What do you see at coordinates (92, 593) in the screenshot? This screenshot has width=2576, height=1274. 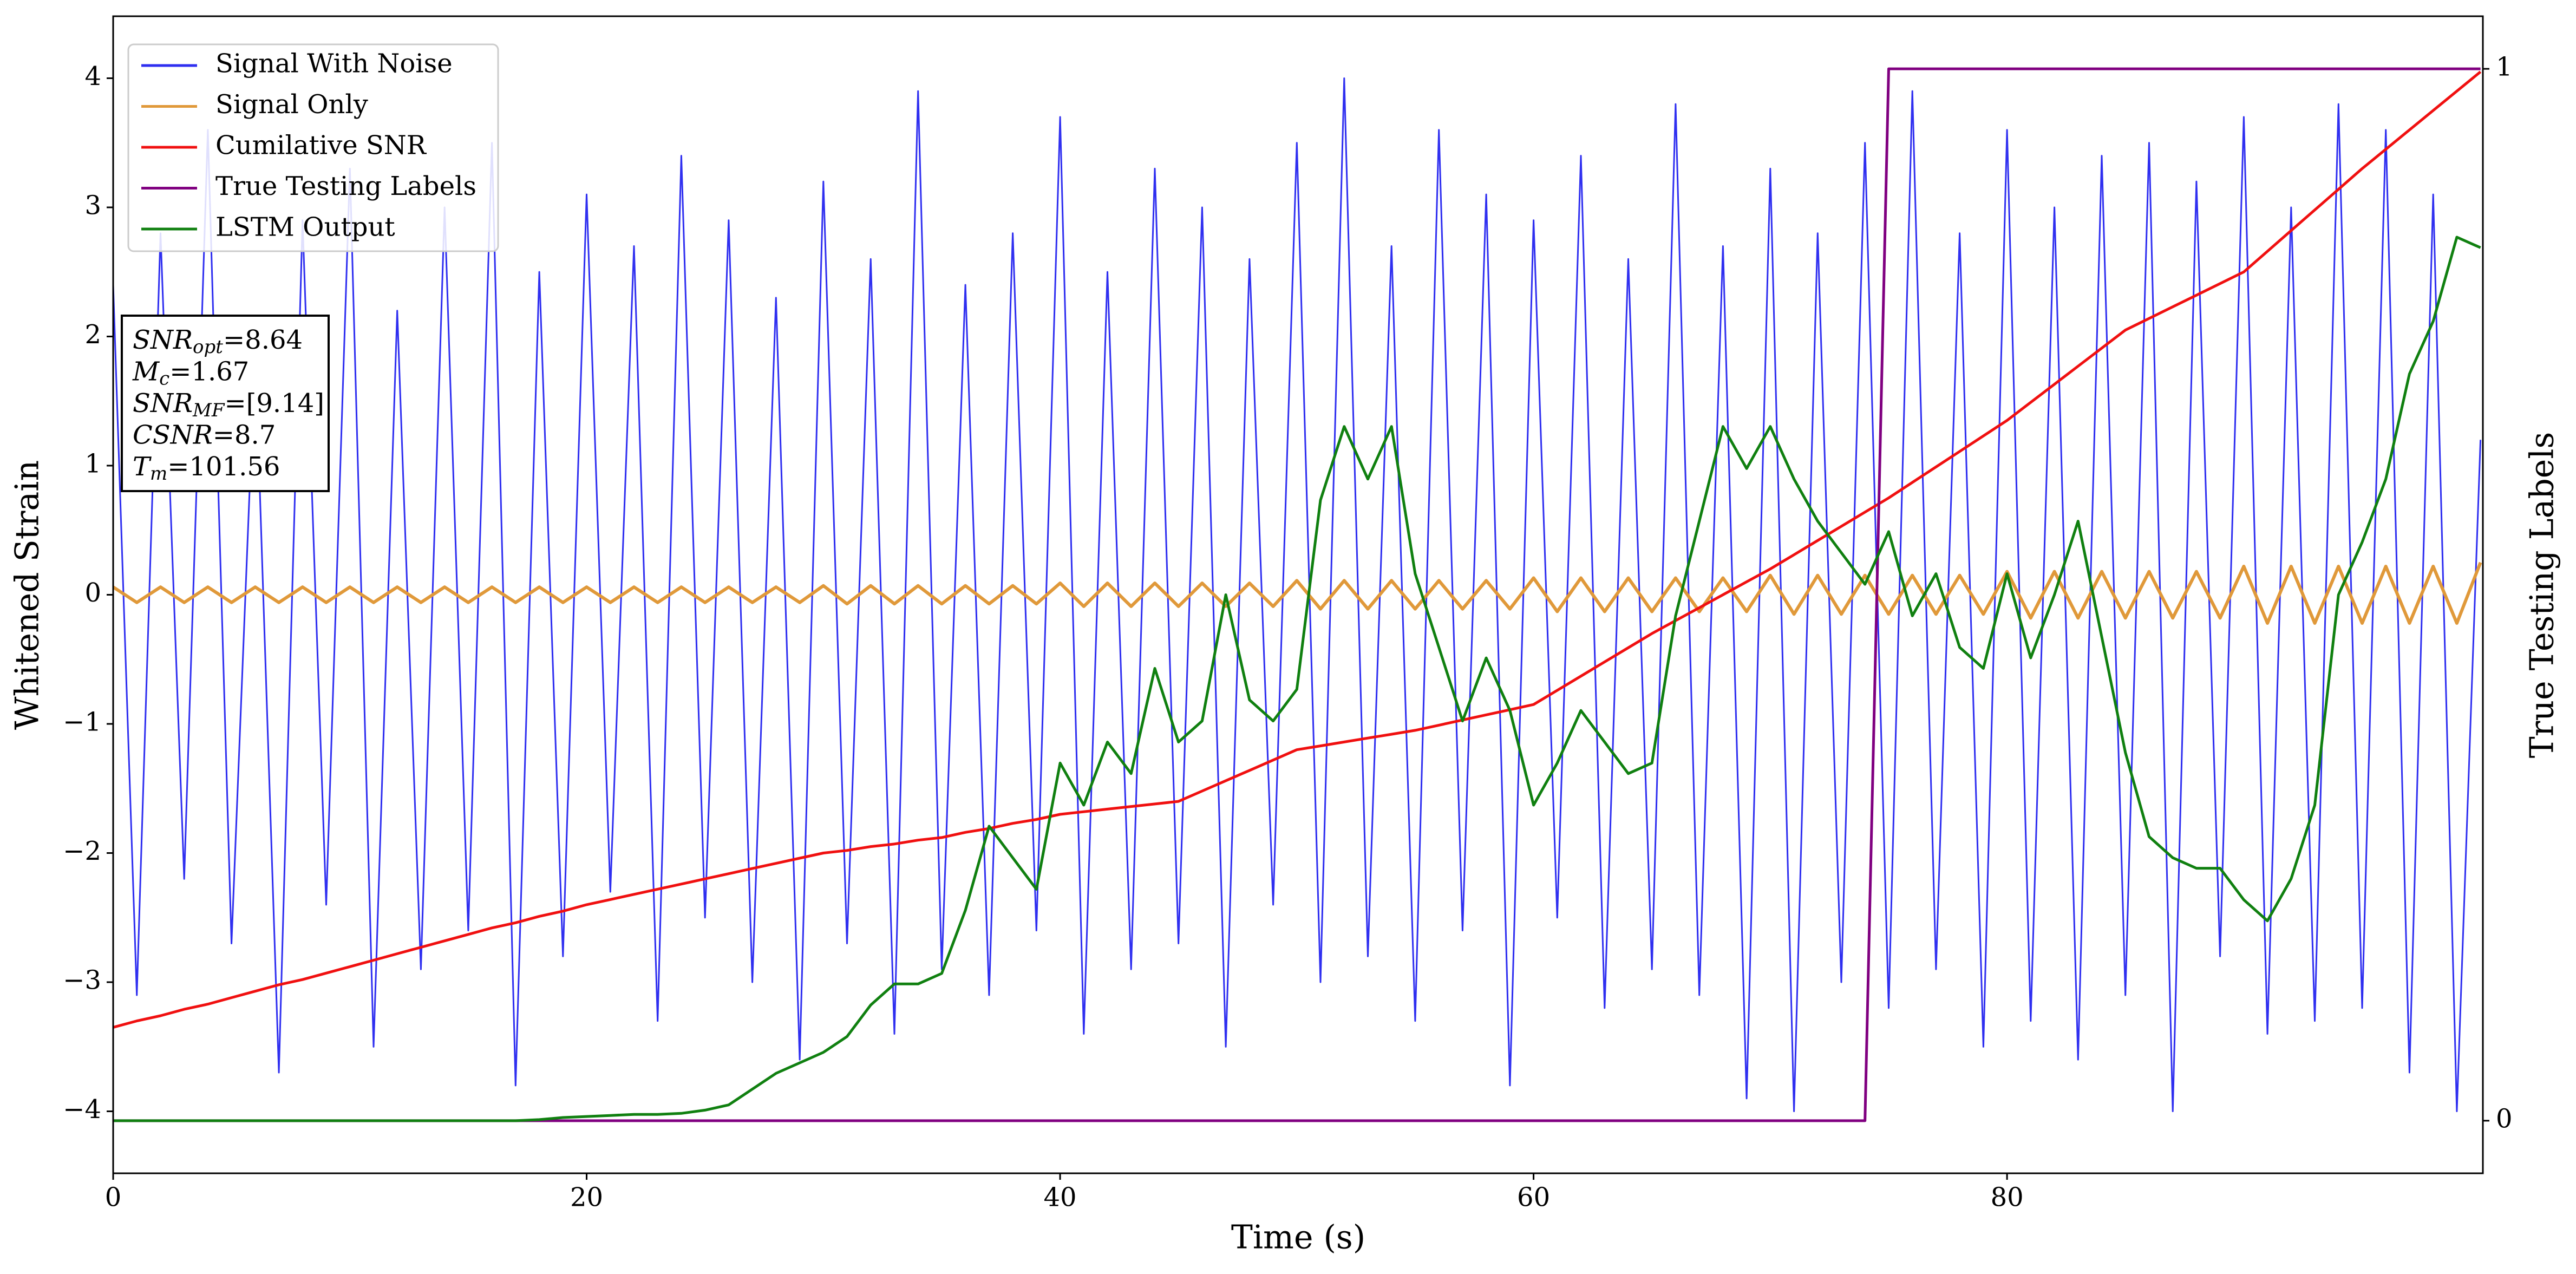 I see `y-tick-label: 0` at bounding box center [92, 593].